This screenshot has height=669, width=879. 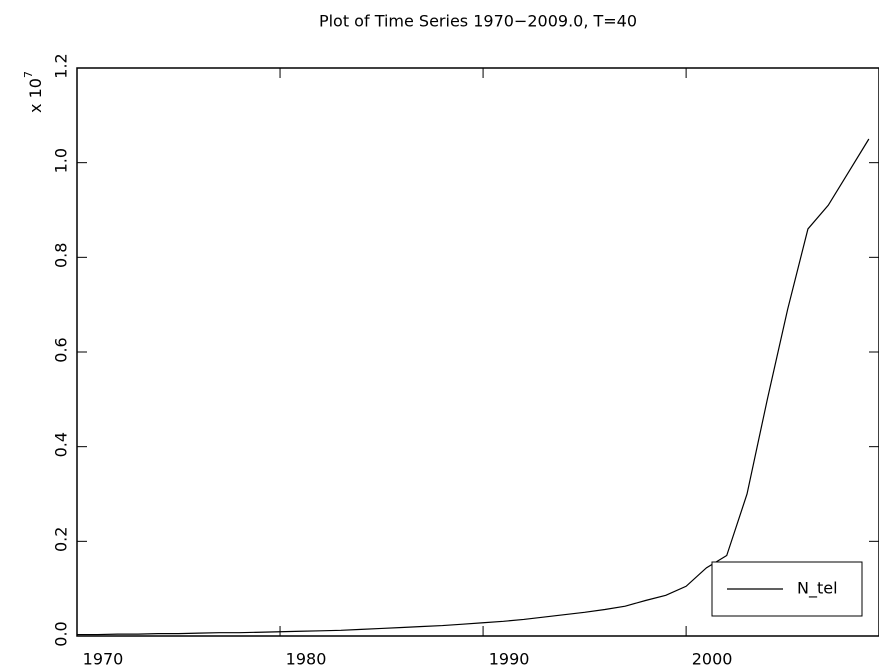 What do you see at coordinates (509, 659) in the screenshot?
I see `x-tick-label: 1990` at bounding box center [509, 659].